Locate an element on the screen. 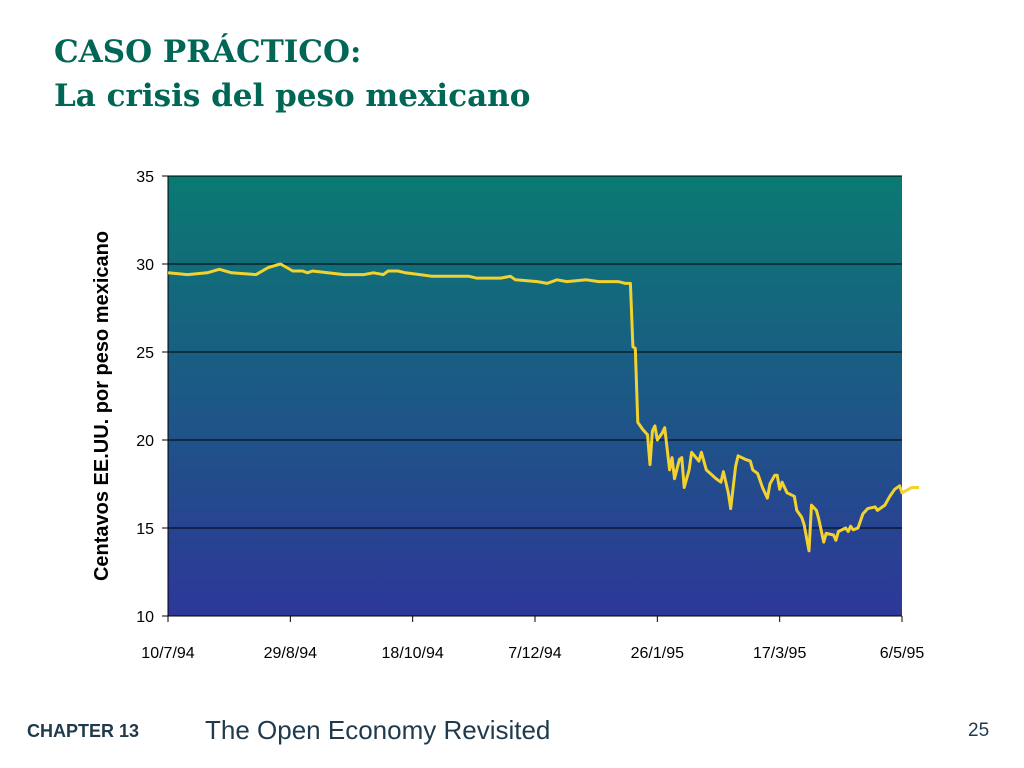 The width and height of the screenshot is (1024, 768). page-number: 25 is located at coordinates (979, 730).